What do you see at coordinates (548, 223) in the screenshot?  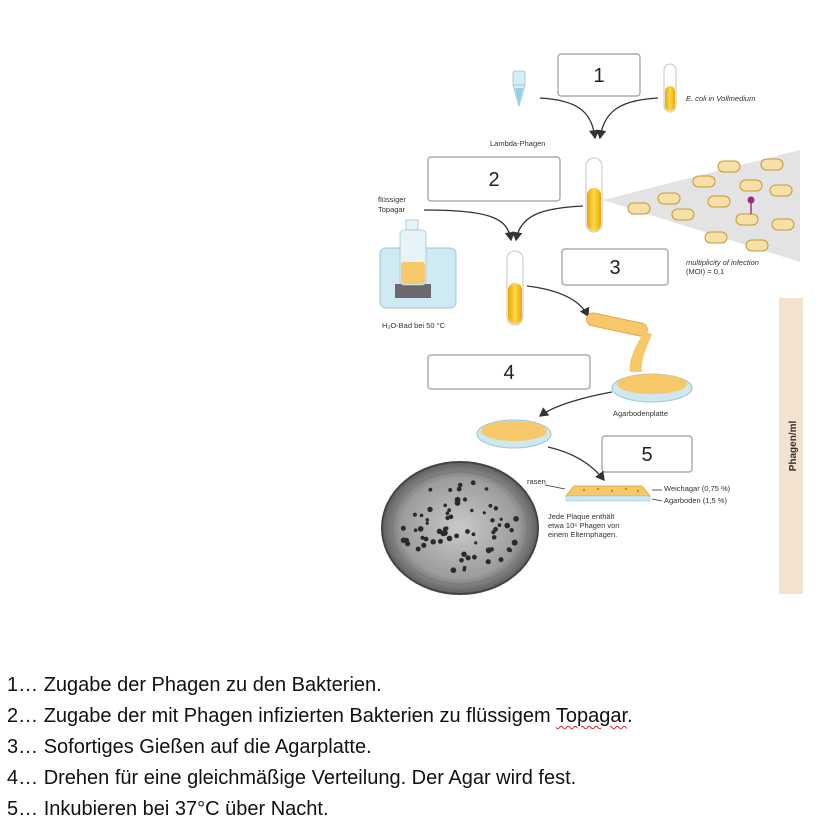 I see `arrow-infection-to-topagar` at bounding box center [548, 223].